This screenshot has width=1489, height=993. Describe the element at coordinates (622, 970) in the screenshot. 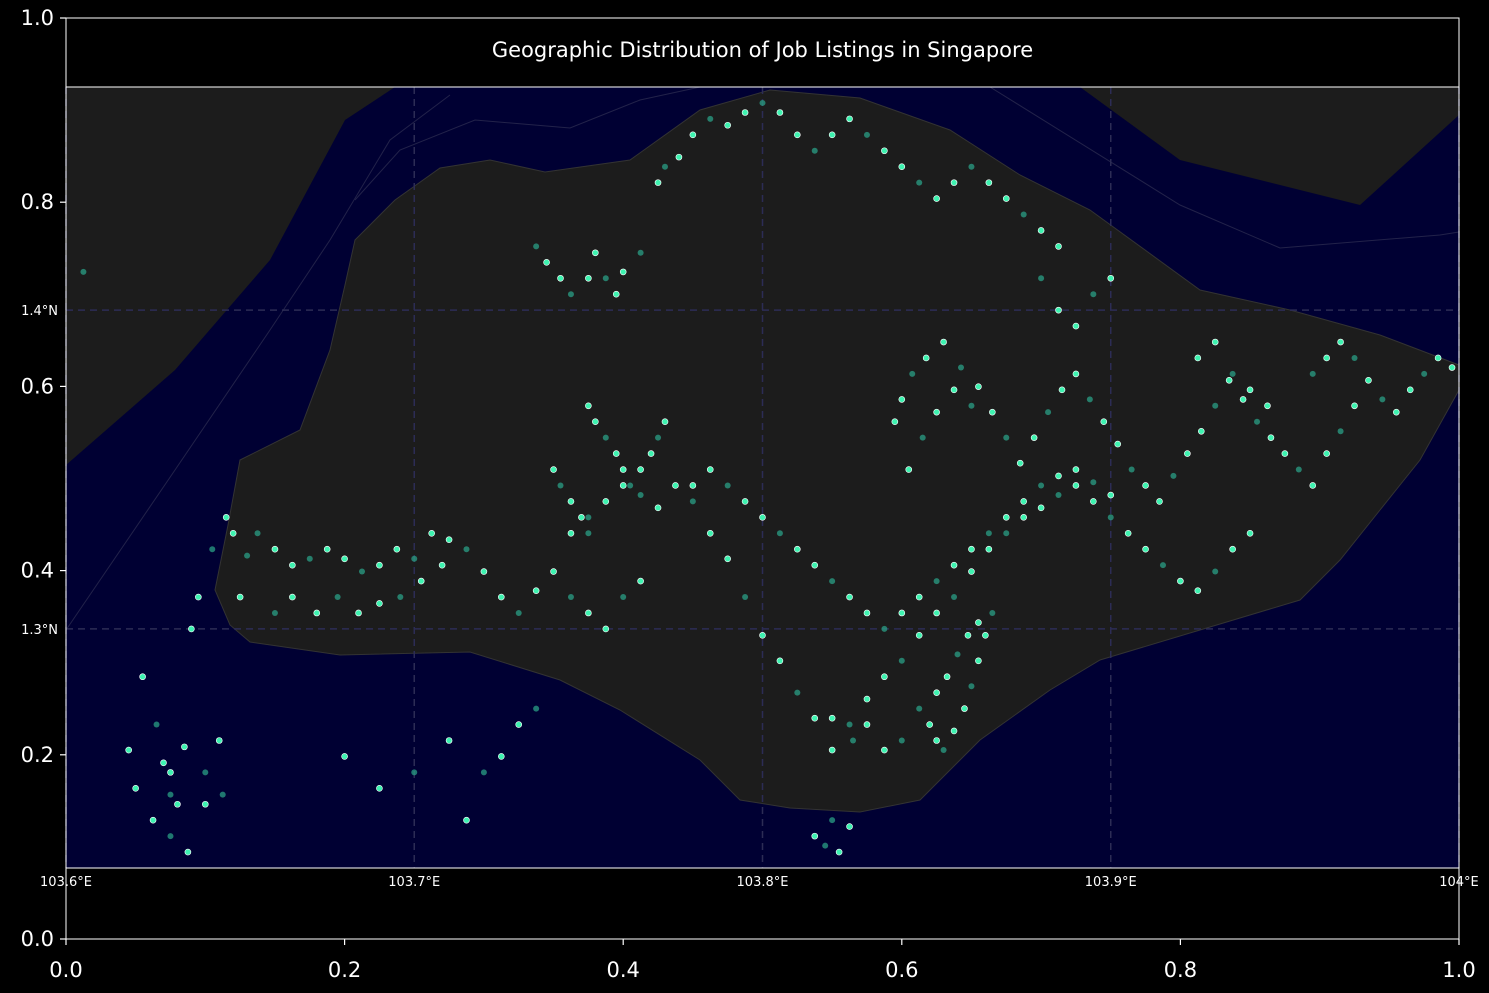

I see `x-tick-label: 0.4` at that location.